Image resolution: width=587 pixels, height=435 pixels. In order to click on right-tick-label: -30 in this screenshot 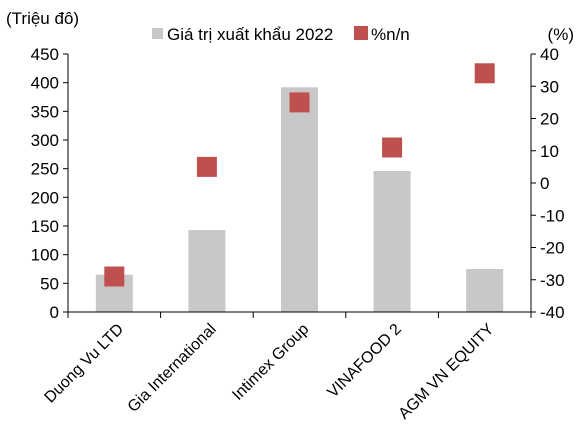, I will do `click(552, 280)`.